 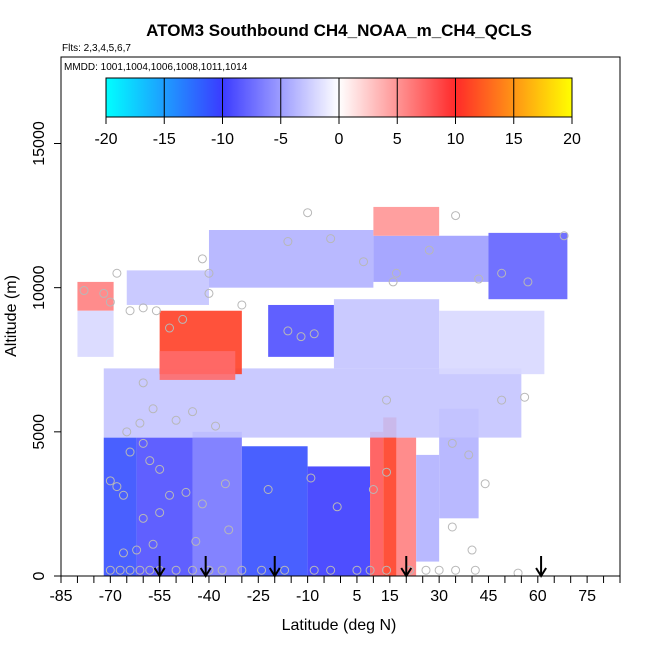 What do you see at coordinates (489, 596) in the screenshot?
I see `x-tick-label-9: 45` at bounding box center [489, 596].